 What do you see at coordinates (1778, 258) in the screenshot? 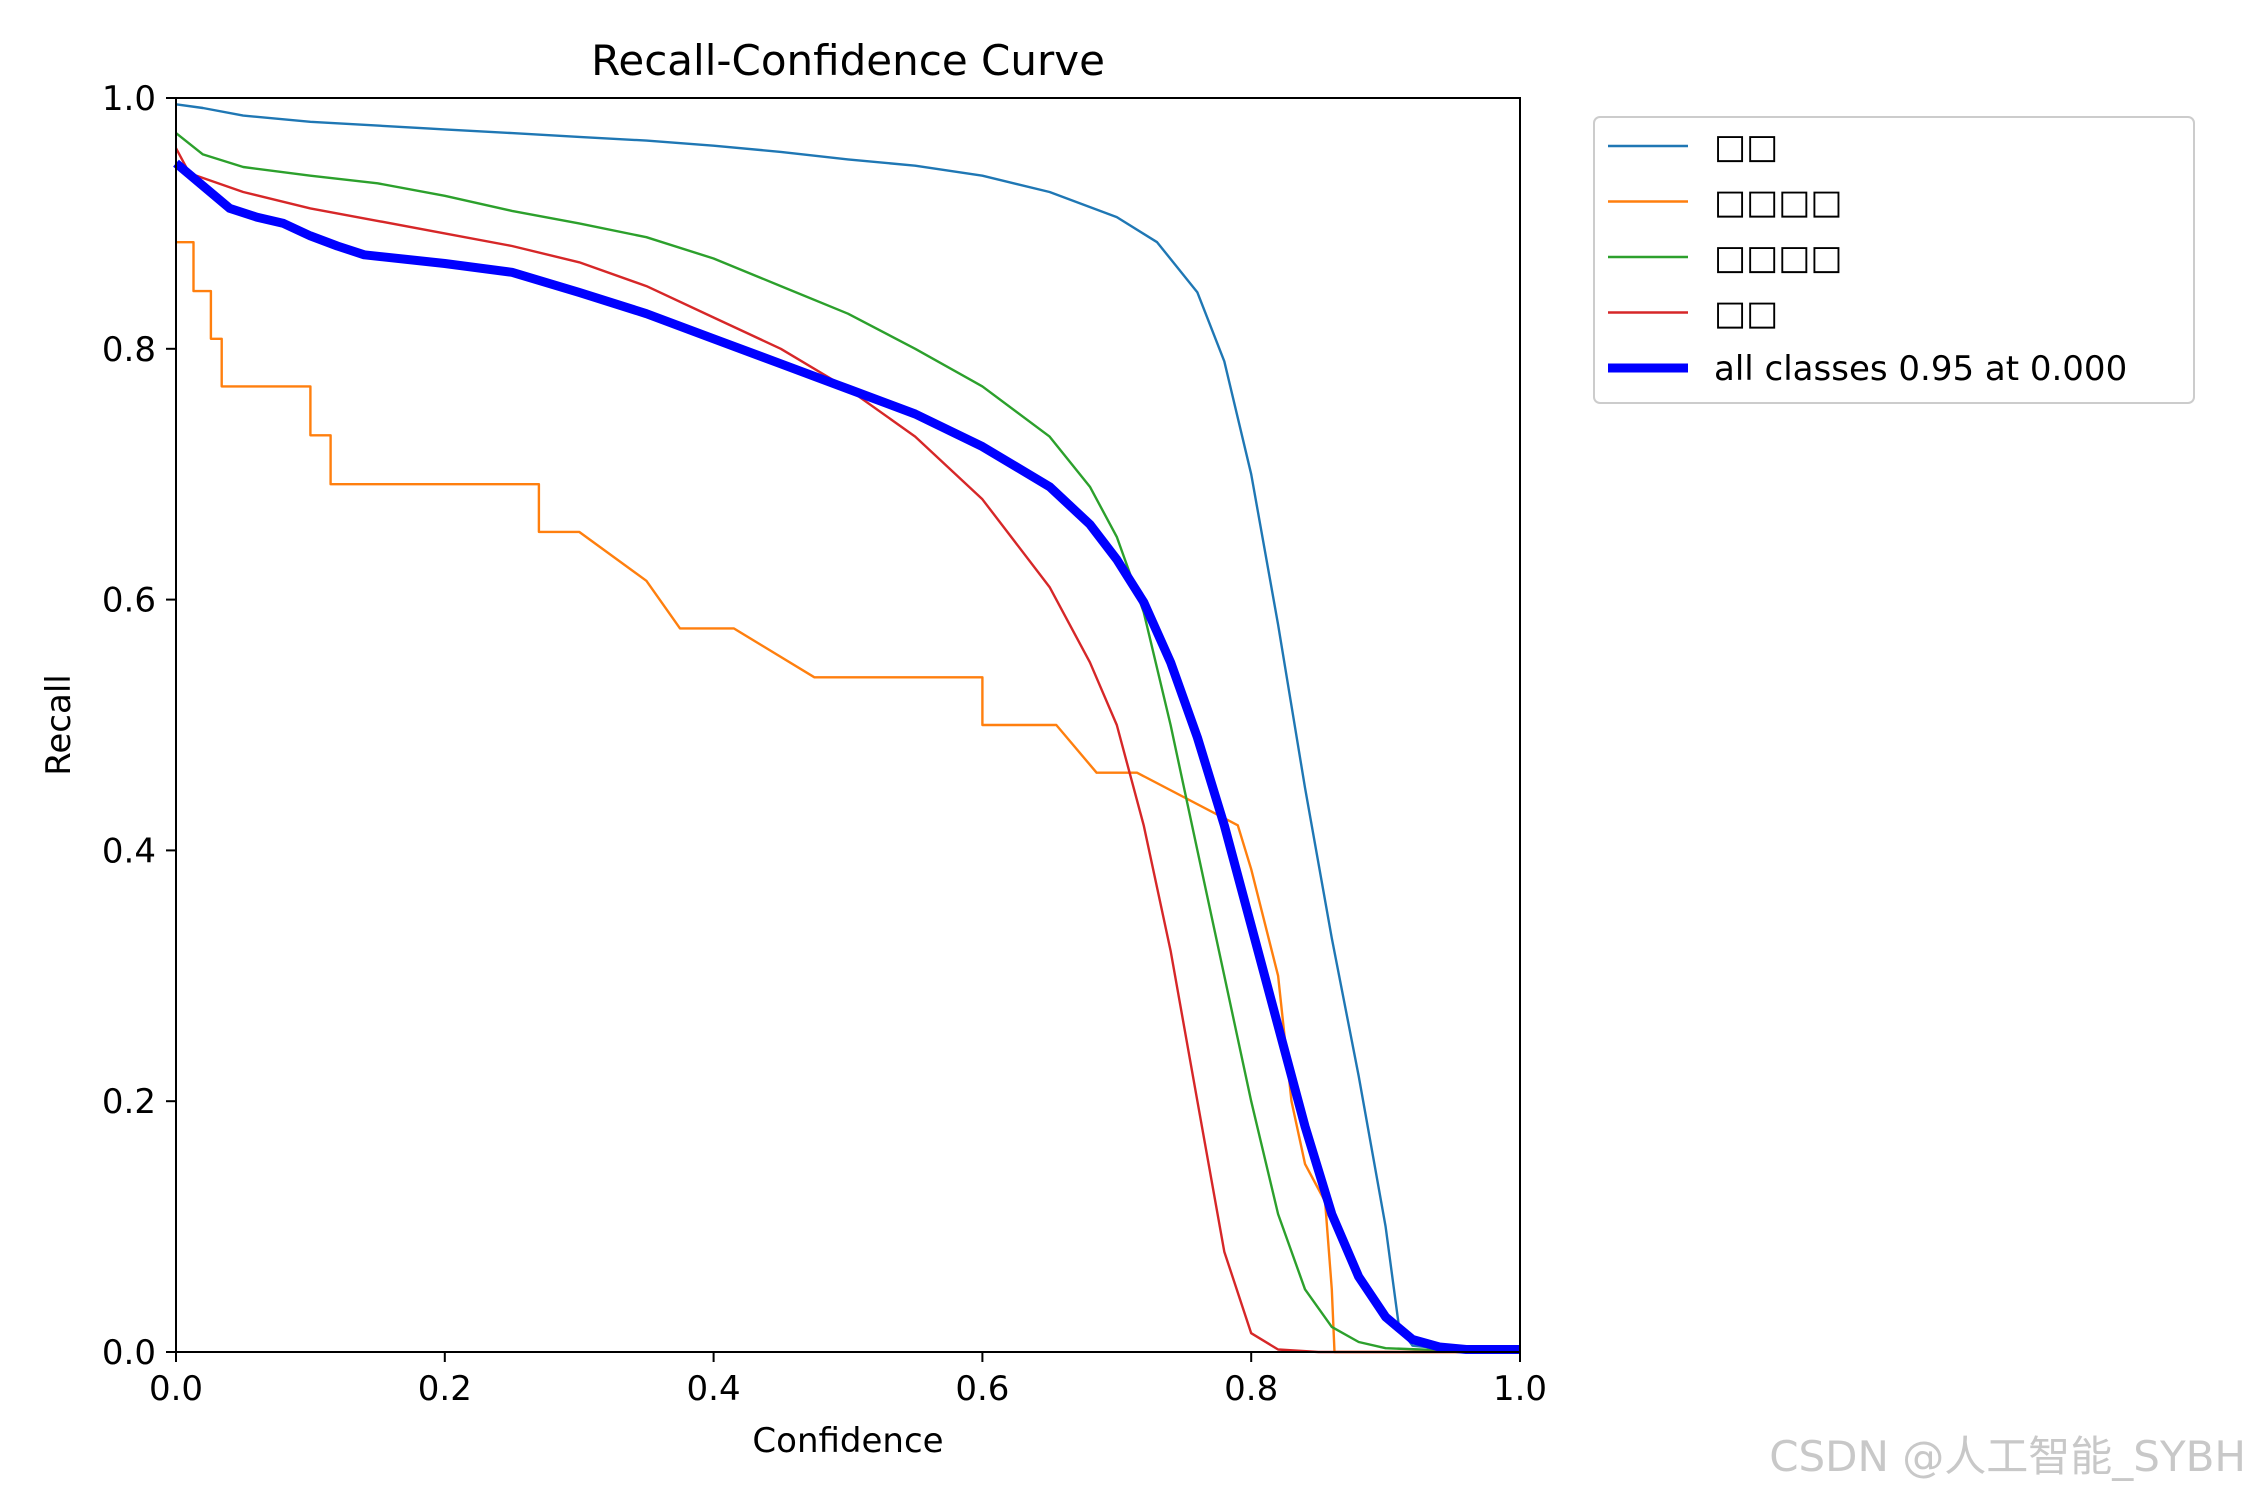
I see `legend-label-2: □□□□` at bounding box center [1778, 258].